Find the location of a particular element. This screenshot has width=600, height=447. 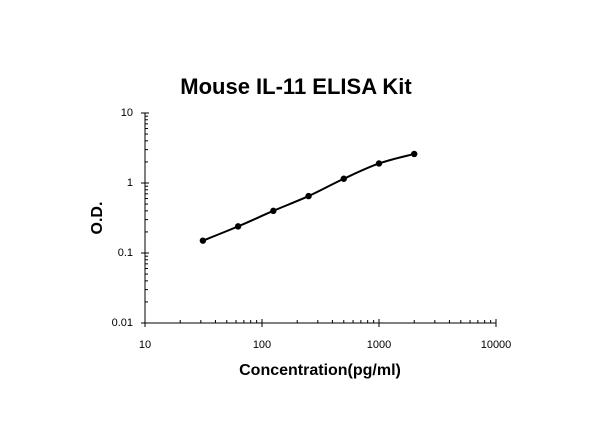

x-tick-label: 100 is located at coordinates (262, 345).